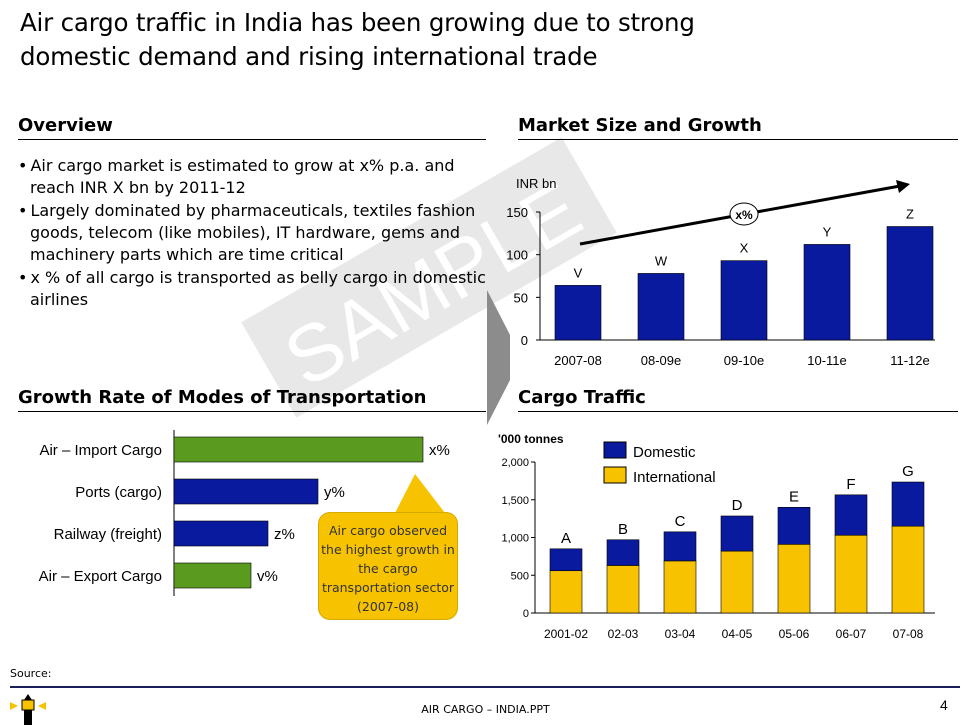 This screenshot has height=728, width=971. What do you see at coordinates (334, 492) in the screenshot?
I see `data-label: y%` at bounding box center [334, 492].